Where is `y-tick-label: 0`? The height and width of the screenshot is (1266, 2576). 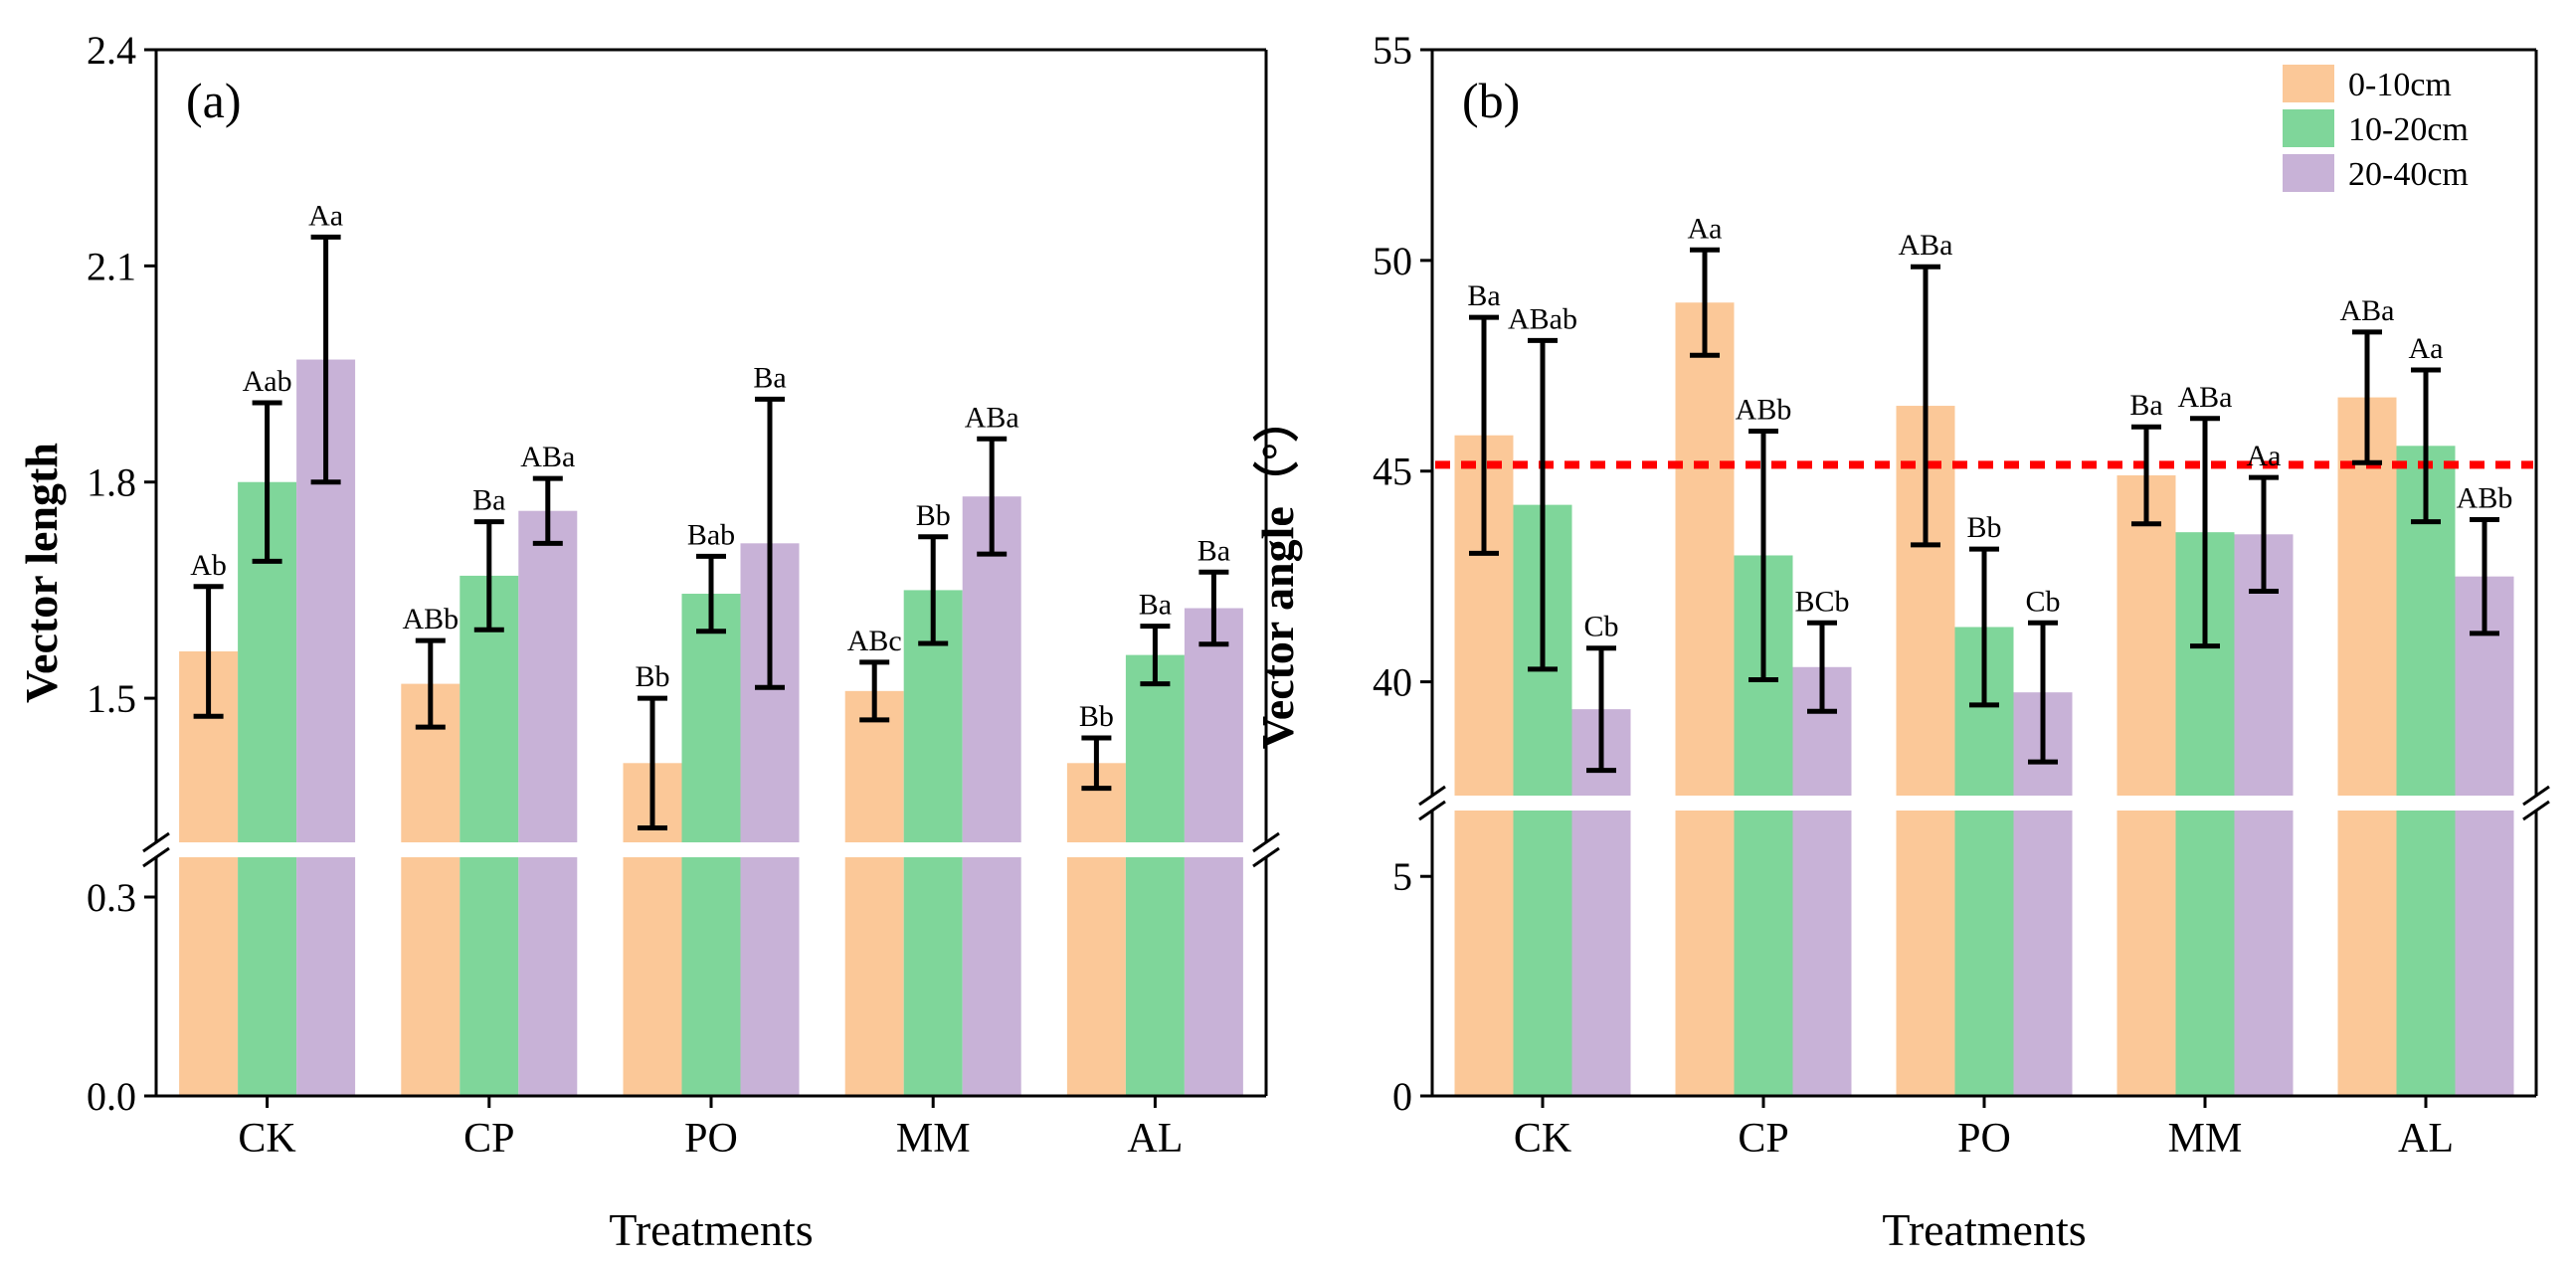
y-tick-label: 0 is located at coordinates (1402, 1096).